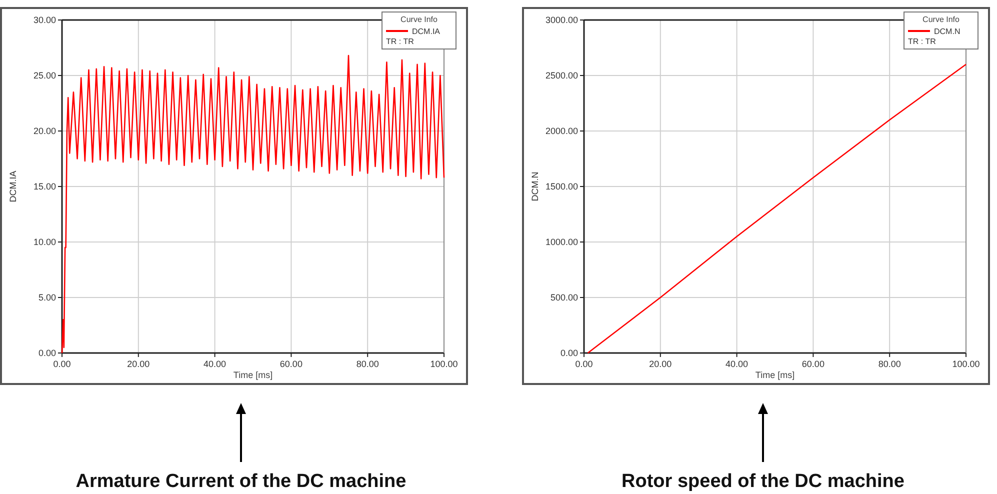 This screenshot has height=494, width=997. Describe the element at coordinates (13, 186) in the screenshot. I see `y-axis-title: DCM.IA` at that location.